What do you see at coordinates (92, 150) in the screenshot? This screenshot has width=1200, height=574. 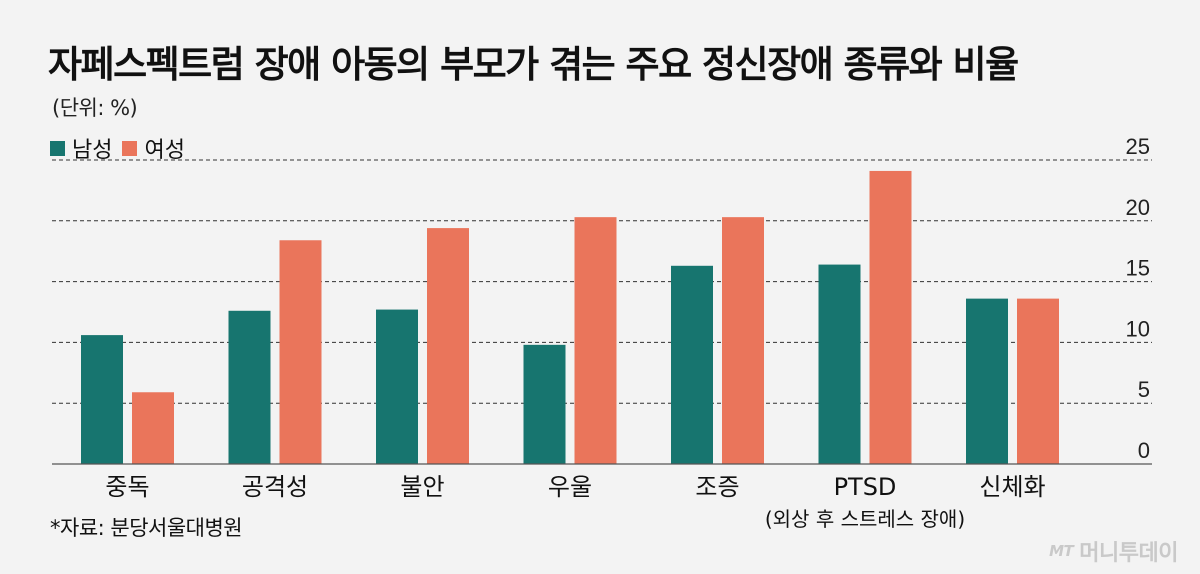 I see `legend-label-male: 남성` at bounding box center [92, 150].